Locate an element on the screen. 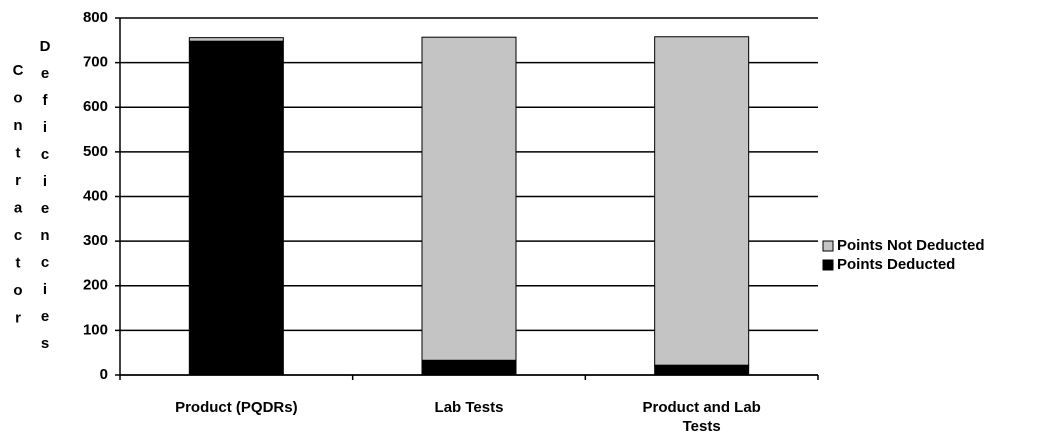  y-tick-label: 100 is located at coordinates (95, 329).